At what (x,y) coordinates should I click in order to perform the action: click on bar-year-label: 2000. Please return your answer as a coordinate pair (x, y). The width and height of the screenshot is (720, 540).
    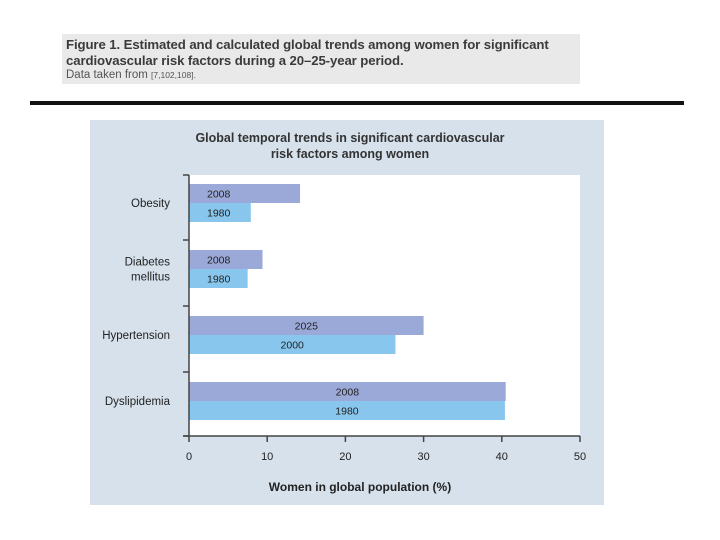
    Looking at the image, I should click on (293, 346).